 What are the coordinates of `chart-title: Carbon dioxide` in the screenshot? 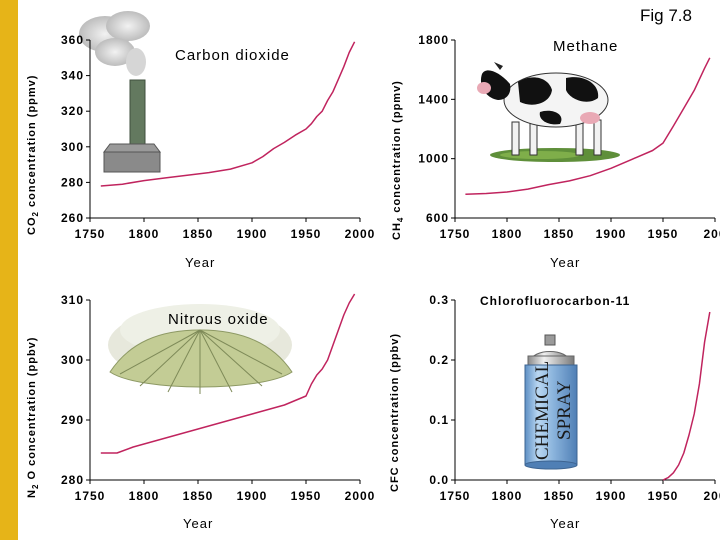 It's located at (232, 55).